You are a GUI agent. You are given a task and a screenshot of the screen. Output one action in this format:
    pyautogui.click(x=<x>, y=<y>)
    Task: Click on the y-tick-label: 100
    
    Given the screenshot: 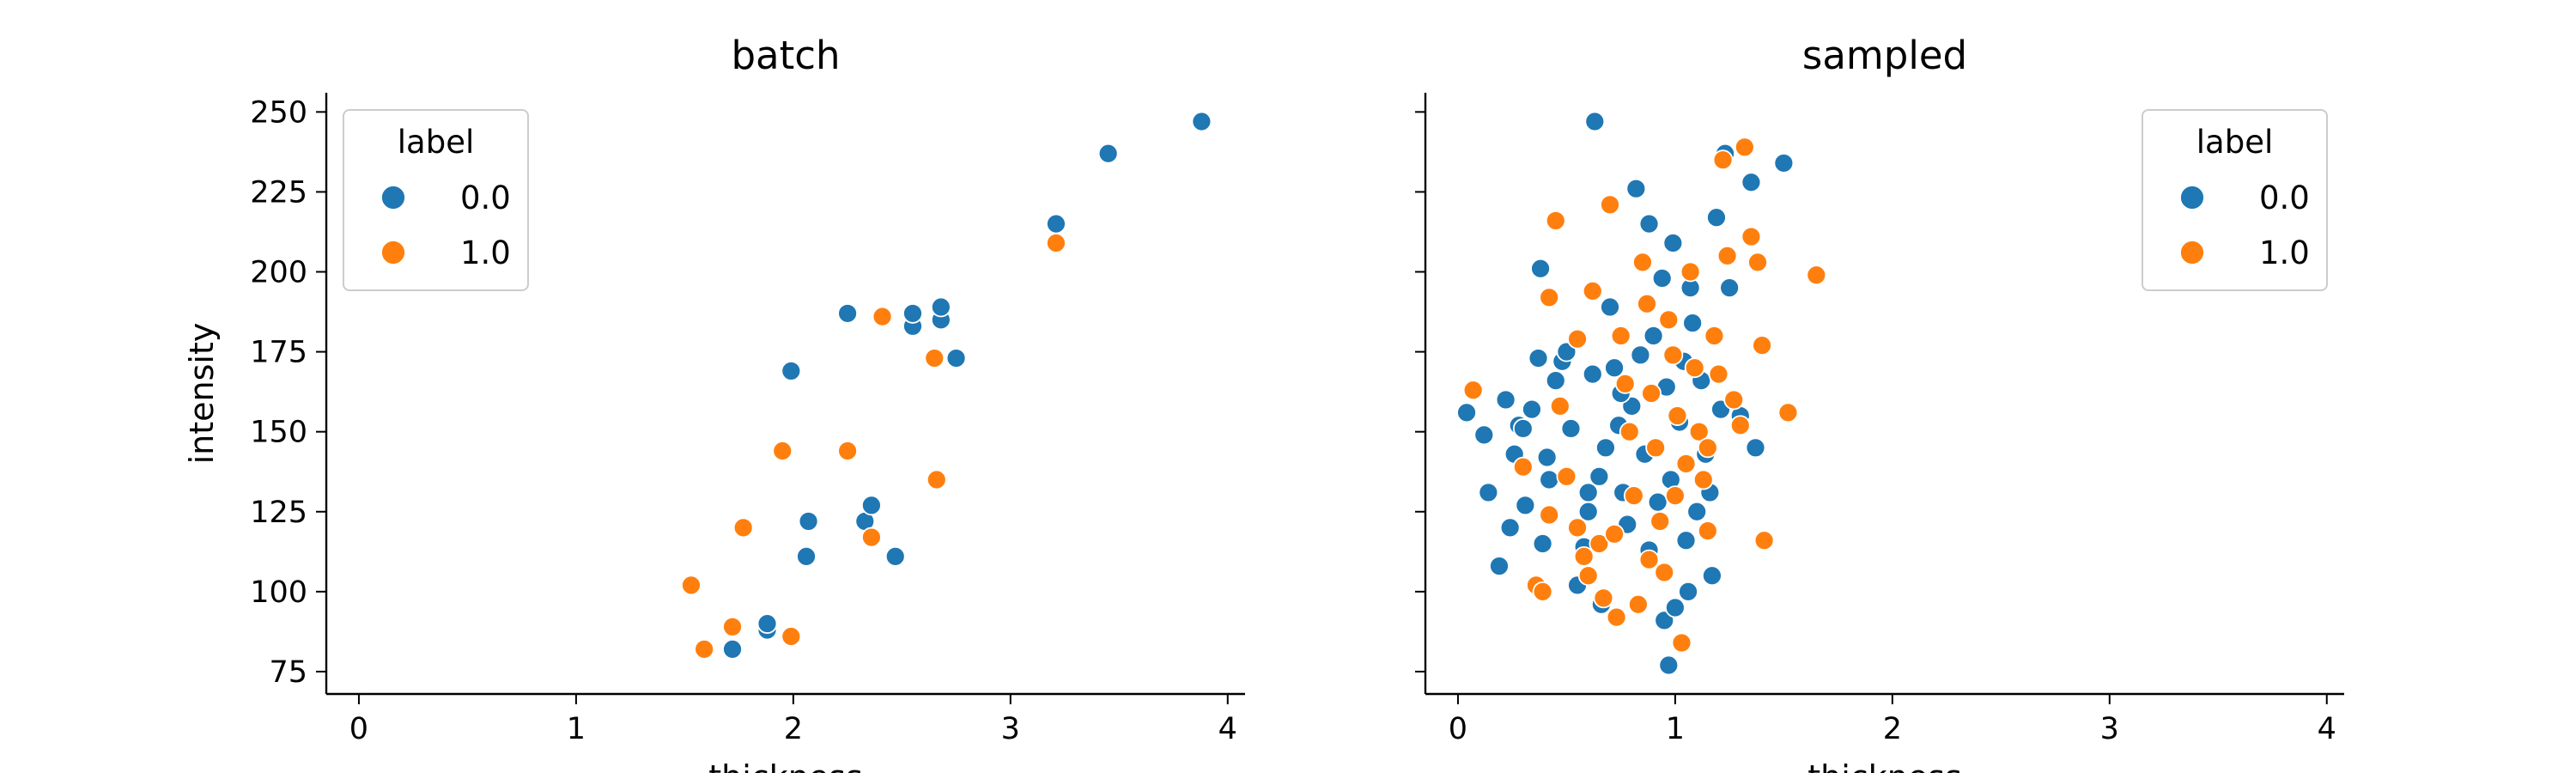 What is the action you would take?
    pyautogui.click(x=279, y=592)
    